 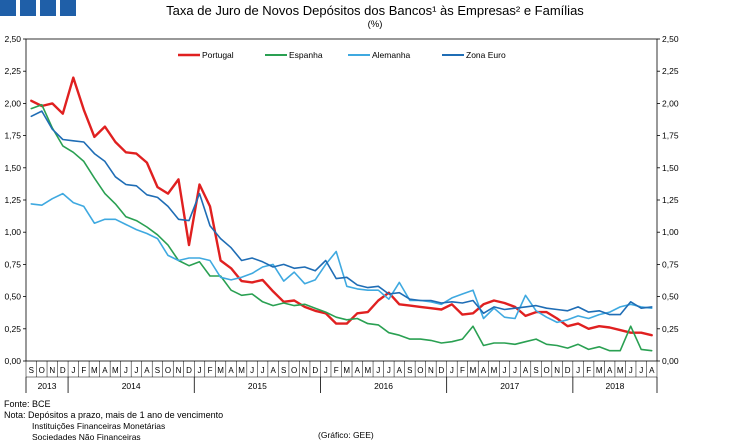 What do you see at coordinates (670, 264) in the screenshot?
I see `y-tick-label-right: 0,75` at bounding box center [670, 264].